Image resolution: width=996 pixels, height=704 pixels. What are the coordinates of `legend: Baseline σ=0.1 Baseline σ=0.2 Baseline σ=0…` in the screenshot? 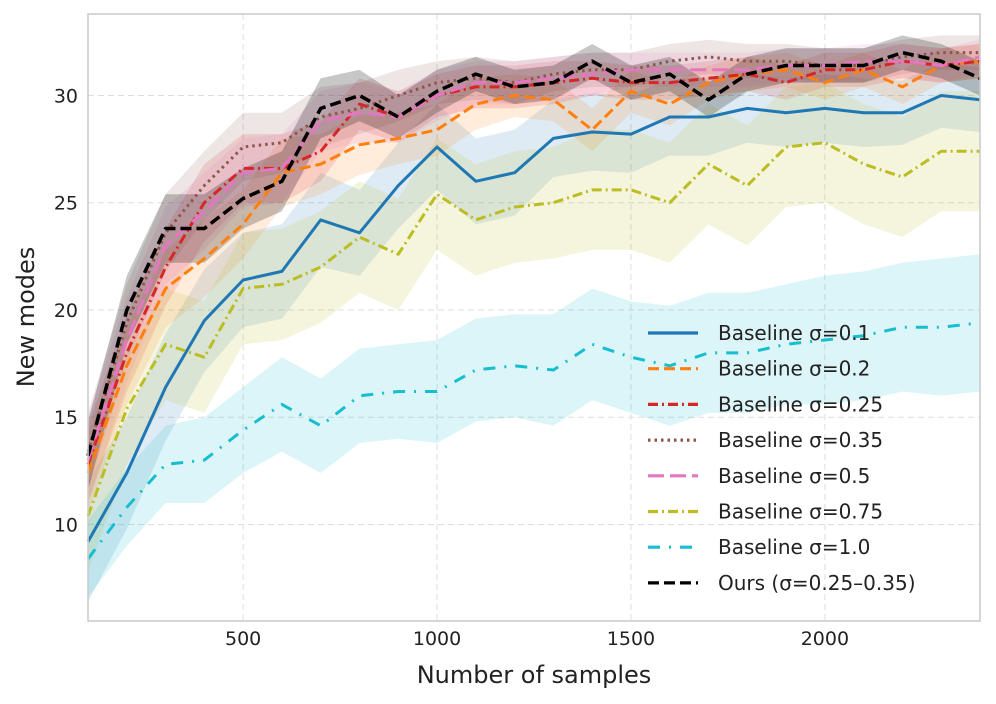 It's located at (782, 458).